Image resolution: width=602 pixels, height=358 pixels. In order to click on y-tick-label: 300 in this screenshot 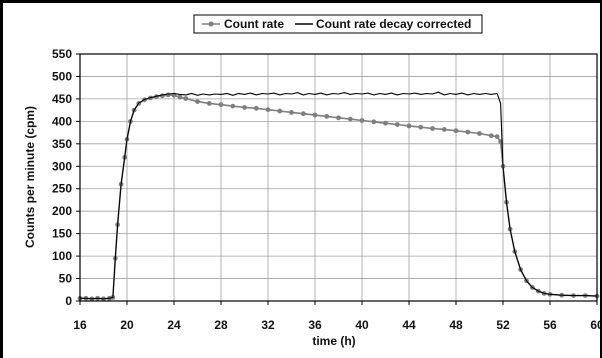, I will do `click(62, 166)`.